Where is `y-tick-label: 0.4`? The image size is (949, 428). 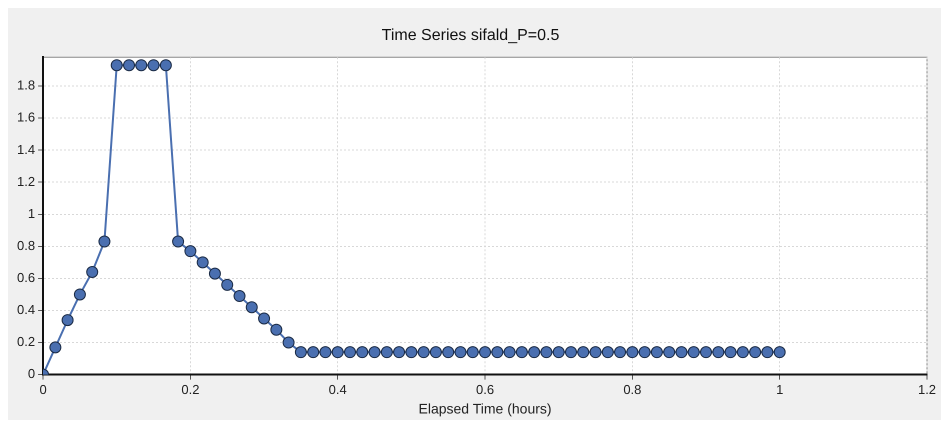
y-tick-label: 0.4 is located at coordinates (26, 310).